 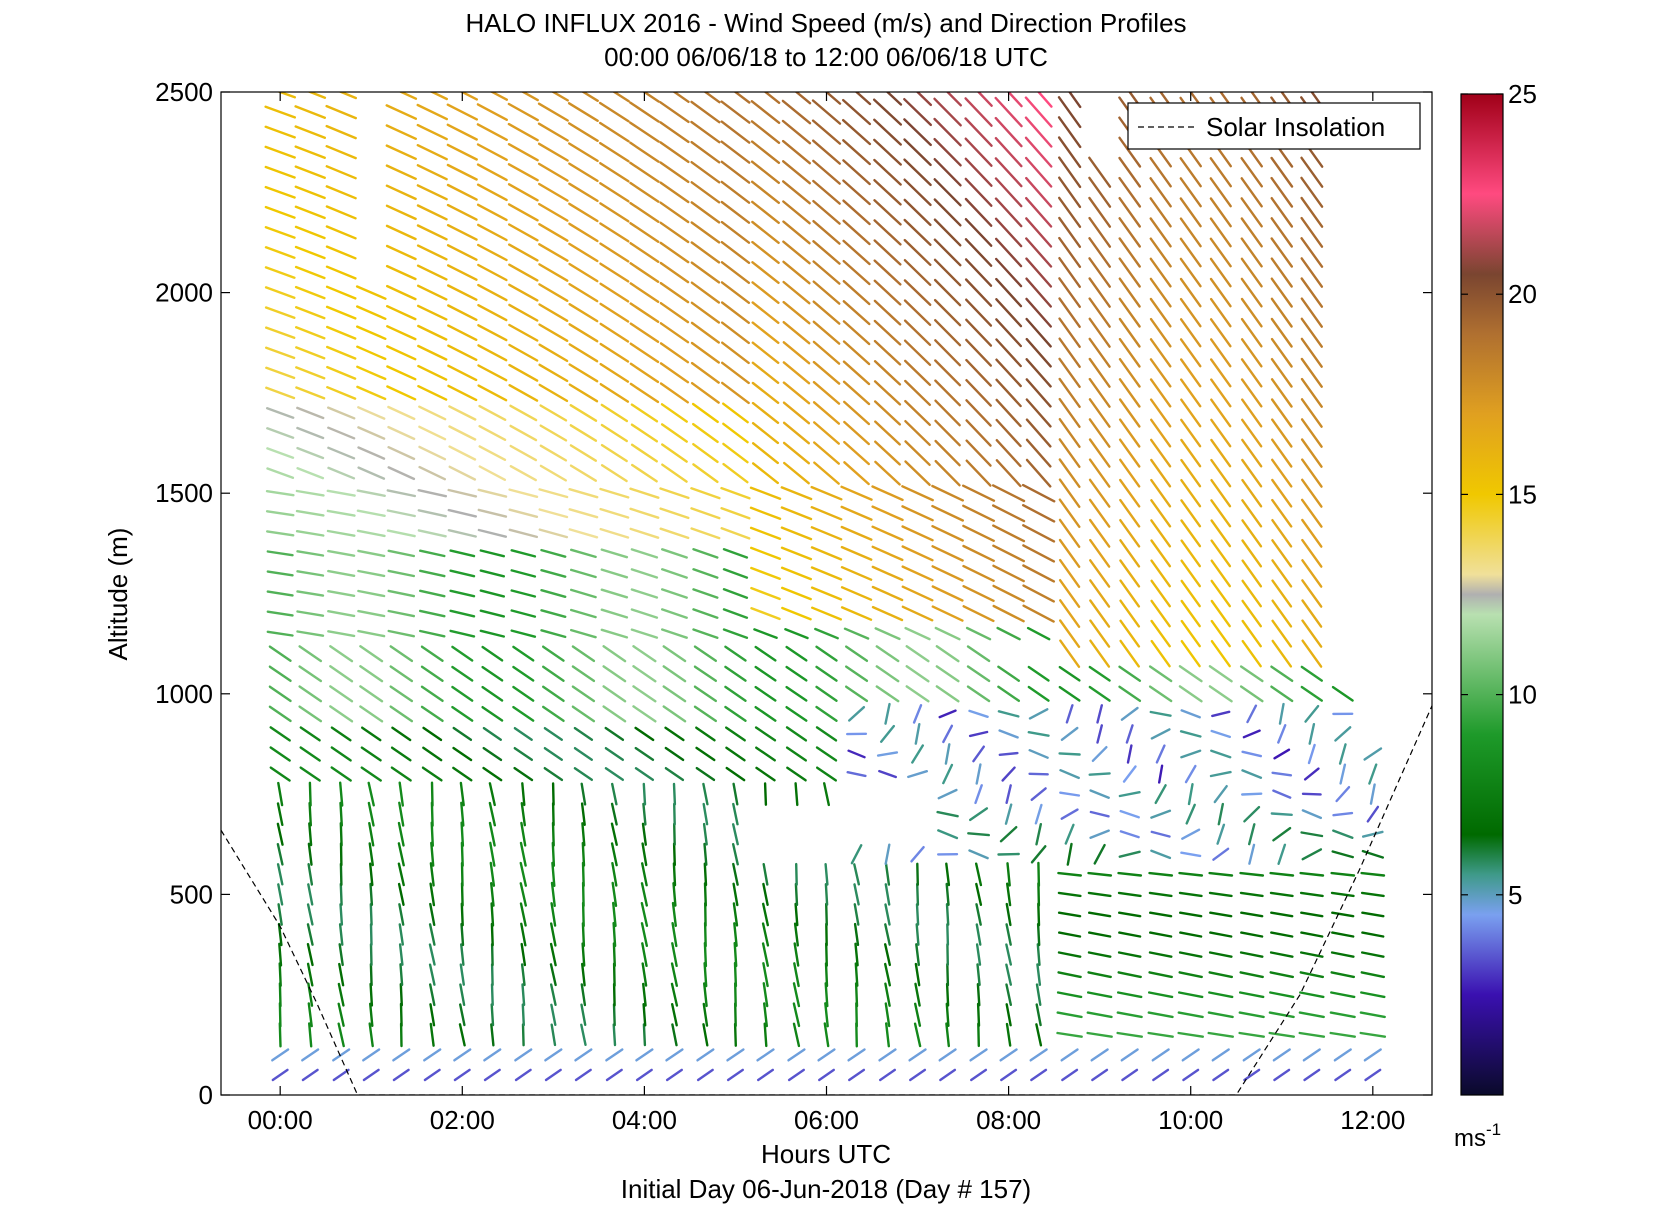 What do you see at coordinates (1274, 126) in the screenshot?
I see `legend: Solar Insolation` at bounding box center [1274, 126].